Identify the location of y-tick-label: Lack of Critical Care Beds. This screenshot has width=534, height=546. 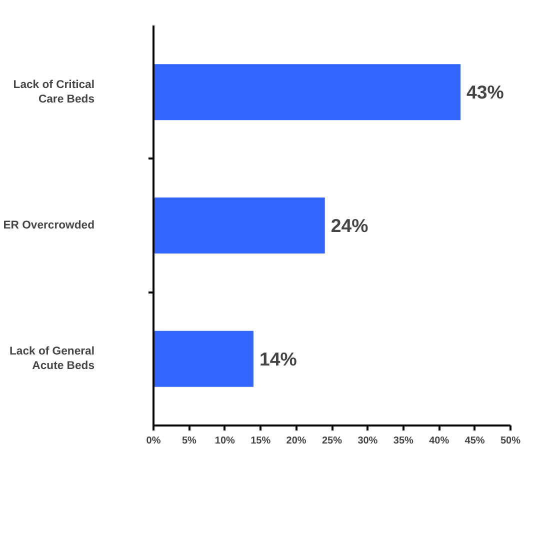
(54, 92).